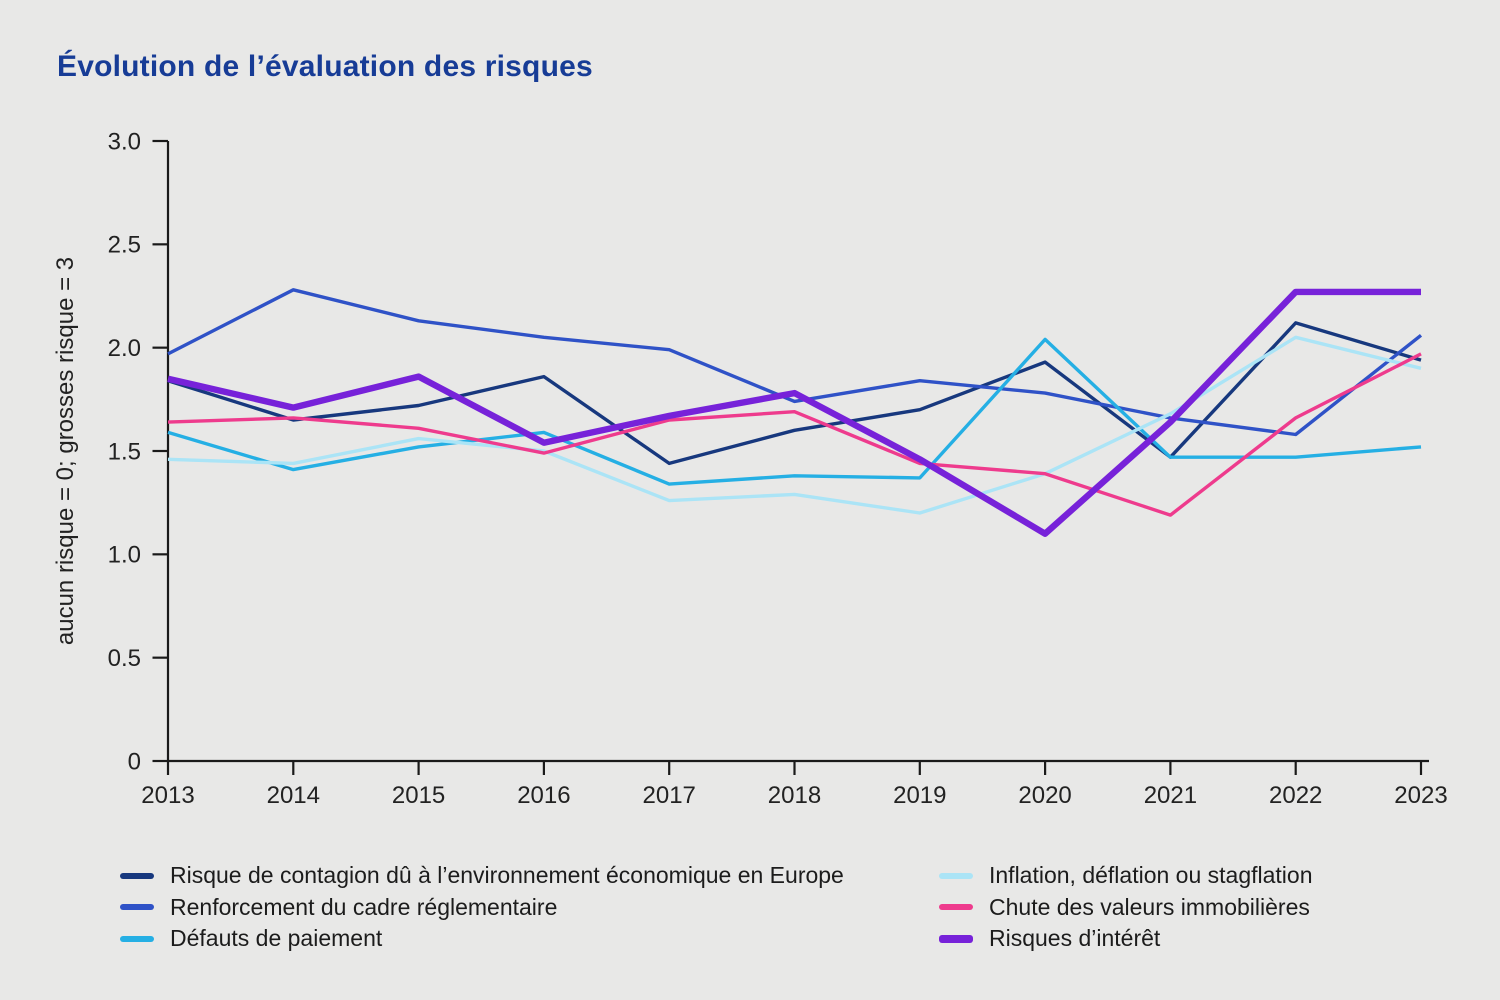 Image resolution: width=1500 pixels, height=1000 pixels. I want to click on x-tick-label: 2016, so click(543, 795).